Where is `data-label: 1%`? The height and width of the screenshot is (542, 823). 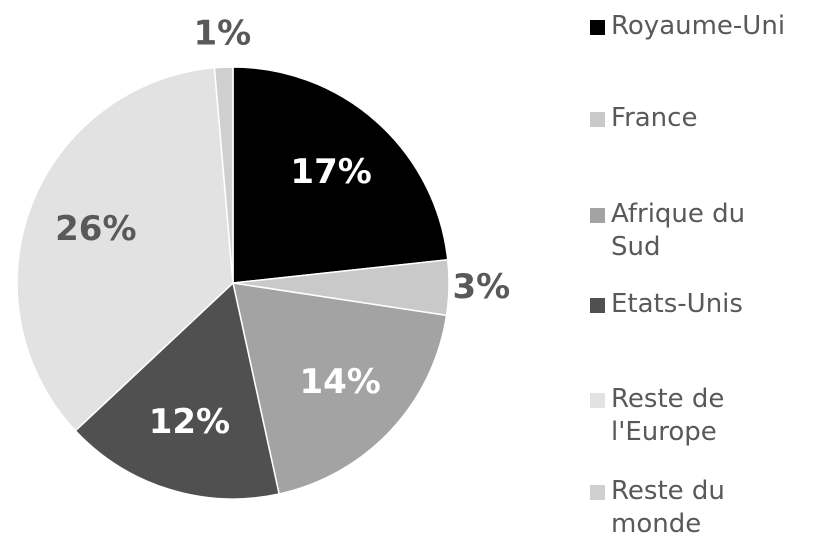 data-label: 1% is located at coordinates (222, 33).